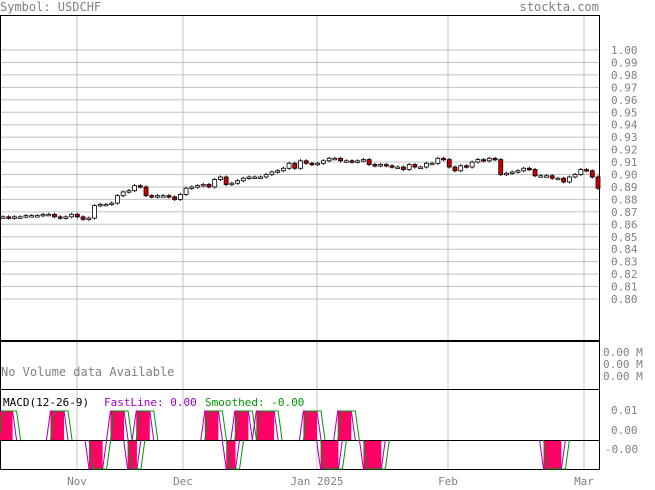 This screenshot has height=490, width=655. Describe the element at coordinates (623, 352) in the screenshot. I see `volume-tick-1: 0.00 M` at that location.